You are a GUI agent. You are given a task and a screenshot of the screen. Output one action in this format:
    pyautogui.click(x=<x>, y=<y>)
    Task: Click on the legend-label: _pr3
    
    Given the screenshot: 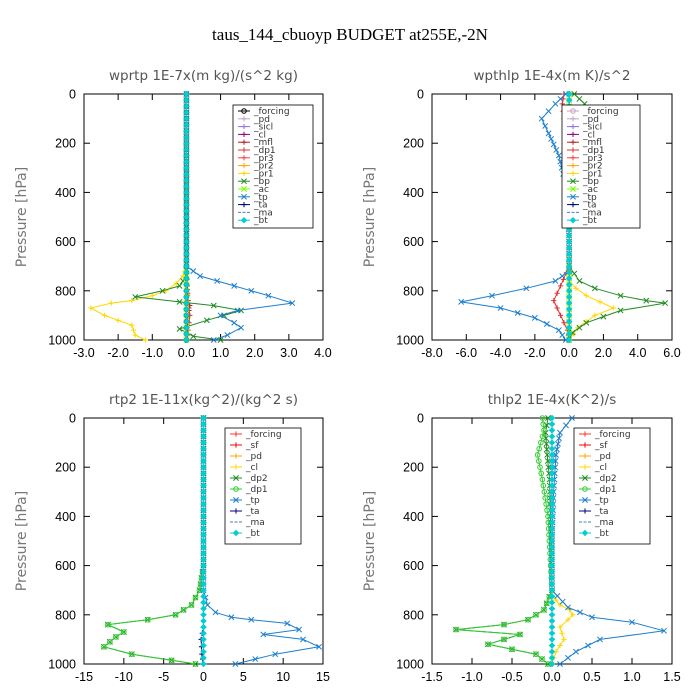 What is the action you would take?
    pyautogui.click(x=263, y=159)
    